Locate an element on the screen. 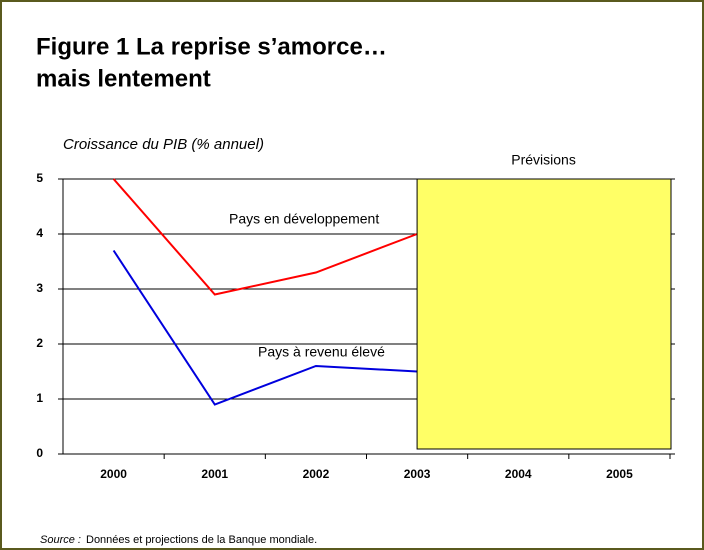 The height and width of the screenshot is (550, 704). forecast-label: Prévisions is located at coordinates (543, 160).